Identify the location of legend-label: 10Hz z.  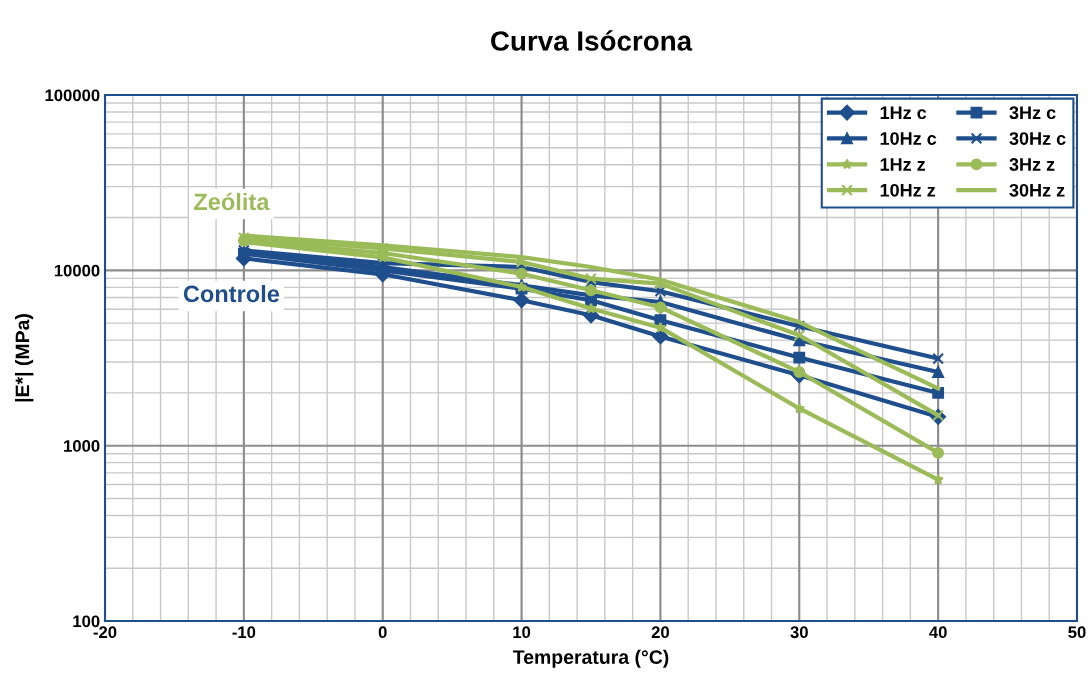
(908, 190).